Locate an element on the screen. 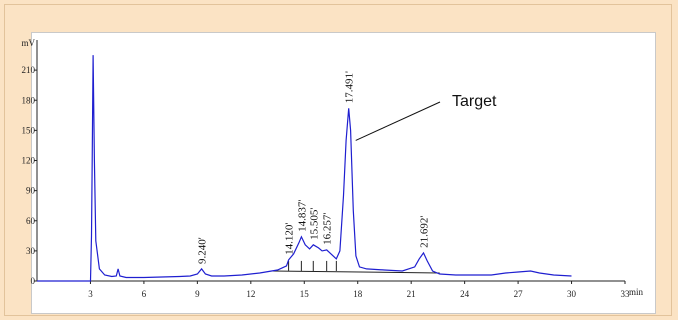  annotation-group: Target is located at coordinates (426, 117).